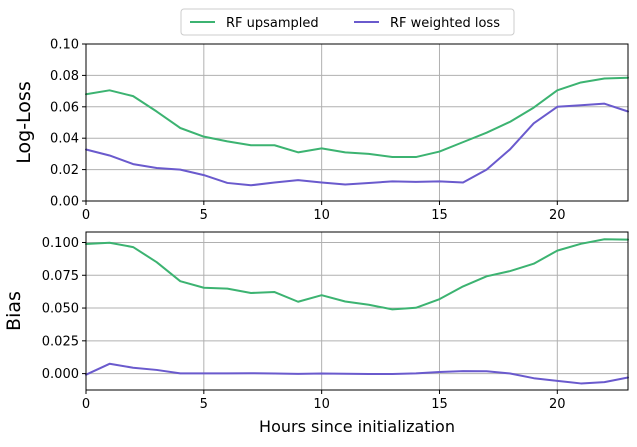 This screenshot has width=637, height=447. I want to click on y-tick-label: 0.04, so click(64, 139).